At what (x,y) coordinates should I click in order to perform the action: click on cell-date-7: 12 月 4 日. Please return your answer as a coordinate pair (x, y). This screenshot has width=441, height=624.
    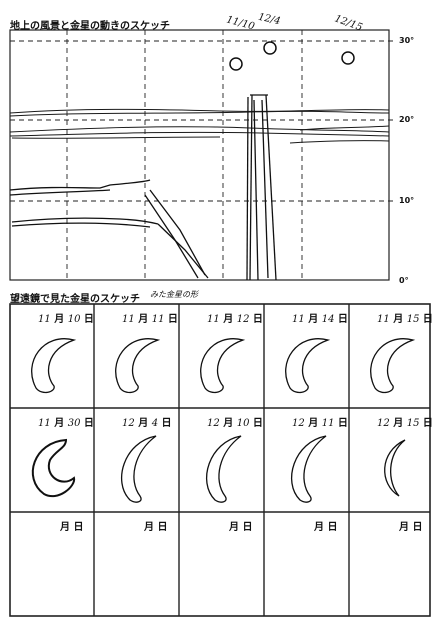
    Looking at the image, I should click on (147, 421).